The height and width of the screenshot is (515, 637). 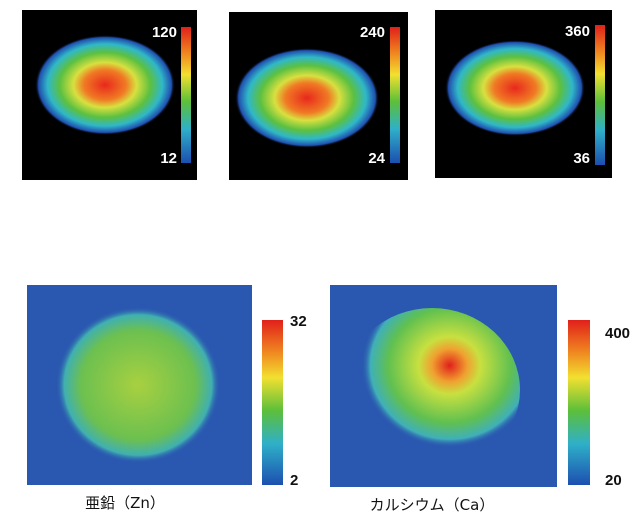 I want to click on colorbar-min: 20, so click(x=613, y=480).